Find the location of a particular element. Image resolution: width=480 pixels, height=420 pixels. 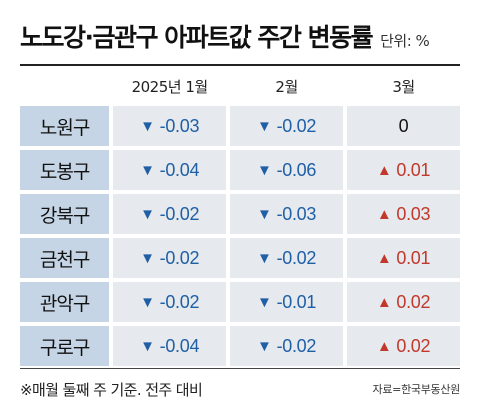

district-name: 구로구 is located at coordinates (65, 346).